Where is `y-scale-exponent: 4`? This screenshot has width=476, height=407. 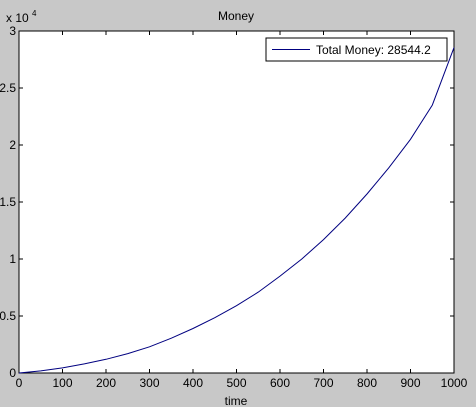
y-scale-exponent: 4 is located at coordinates (34, 13).